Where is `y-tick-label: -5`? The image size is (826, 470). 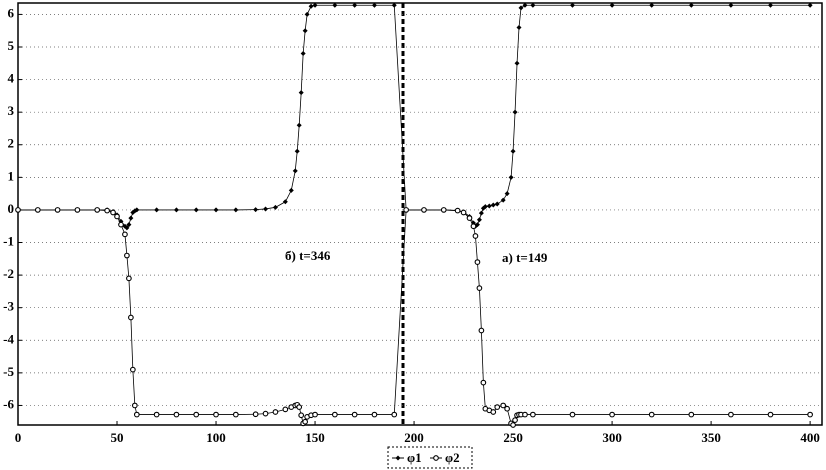
y-tick-label: -5 is located at coordinates (8, 371).